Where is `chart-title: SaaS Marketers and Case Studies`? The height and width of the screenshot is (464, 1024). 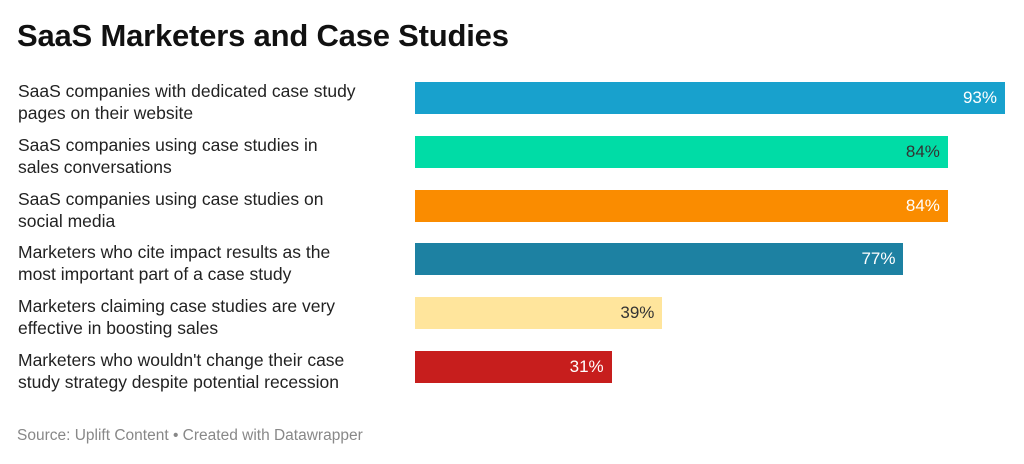 chart-title: SaaS Marketers and Case Studies is located at coordinates (263, 35).